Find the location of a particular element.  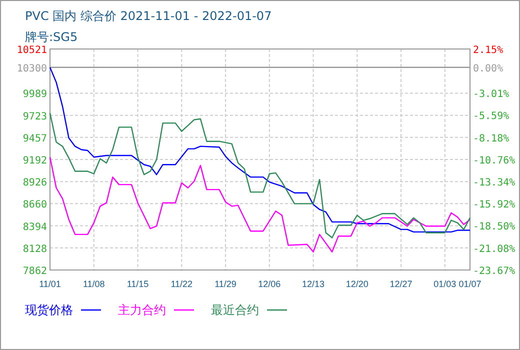

x-tick-label: 01/07 is located at coordinates (470, 284).